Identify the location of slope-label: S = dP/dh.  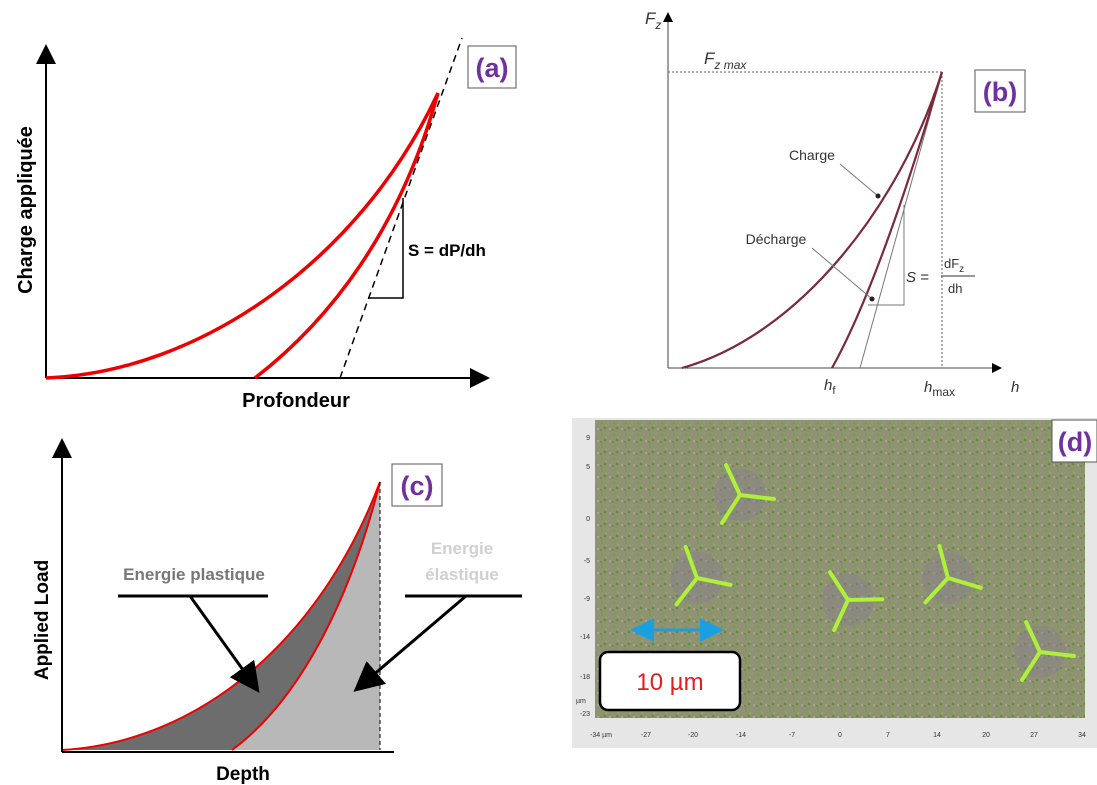
(447, 250).